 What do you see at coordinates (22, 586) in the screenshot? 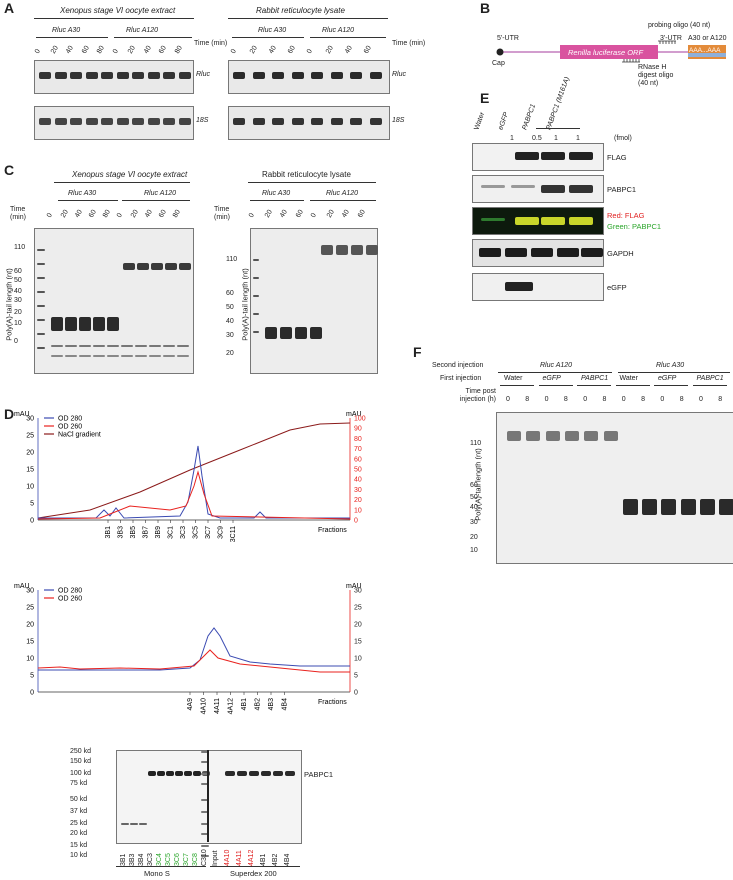
I see `unit-label: mAU` at bounding box center [22, 586].